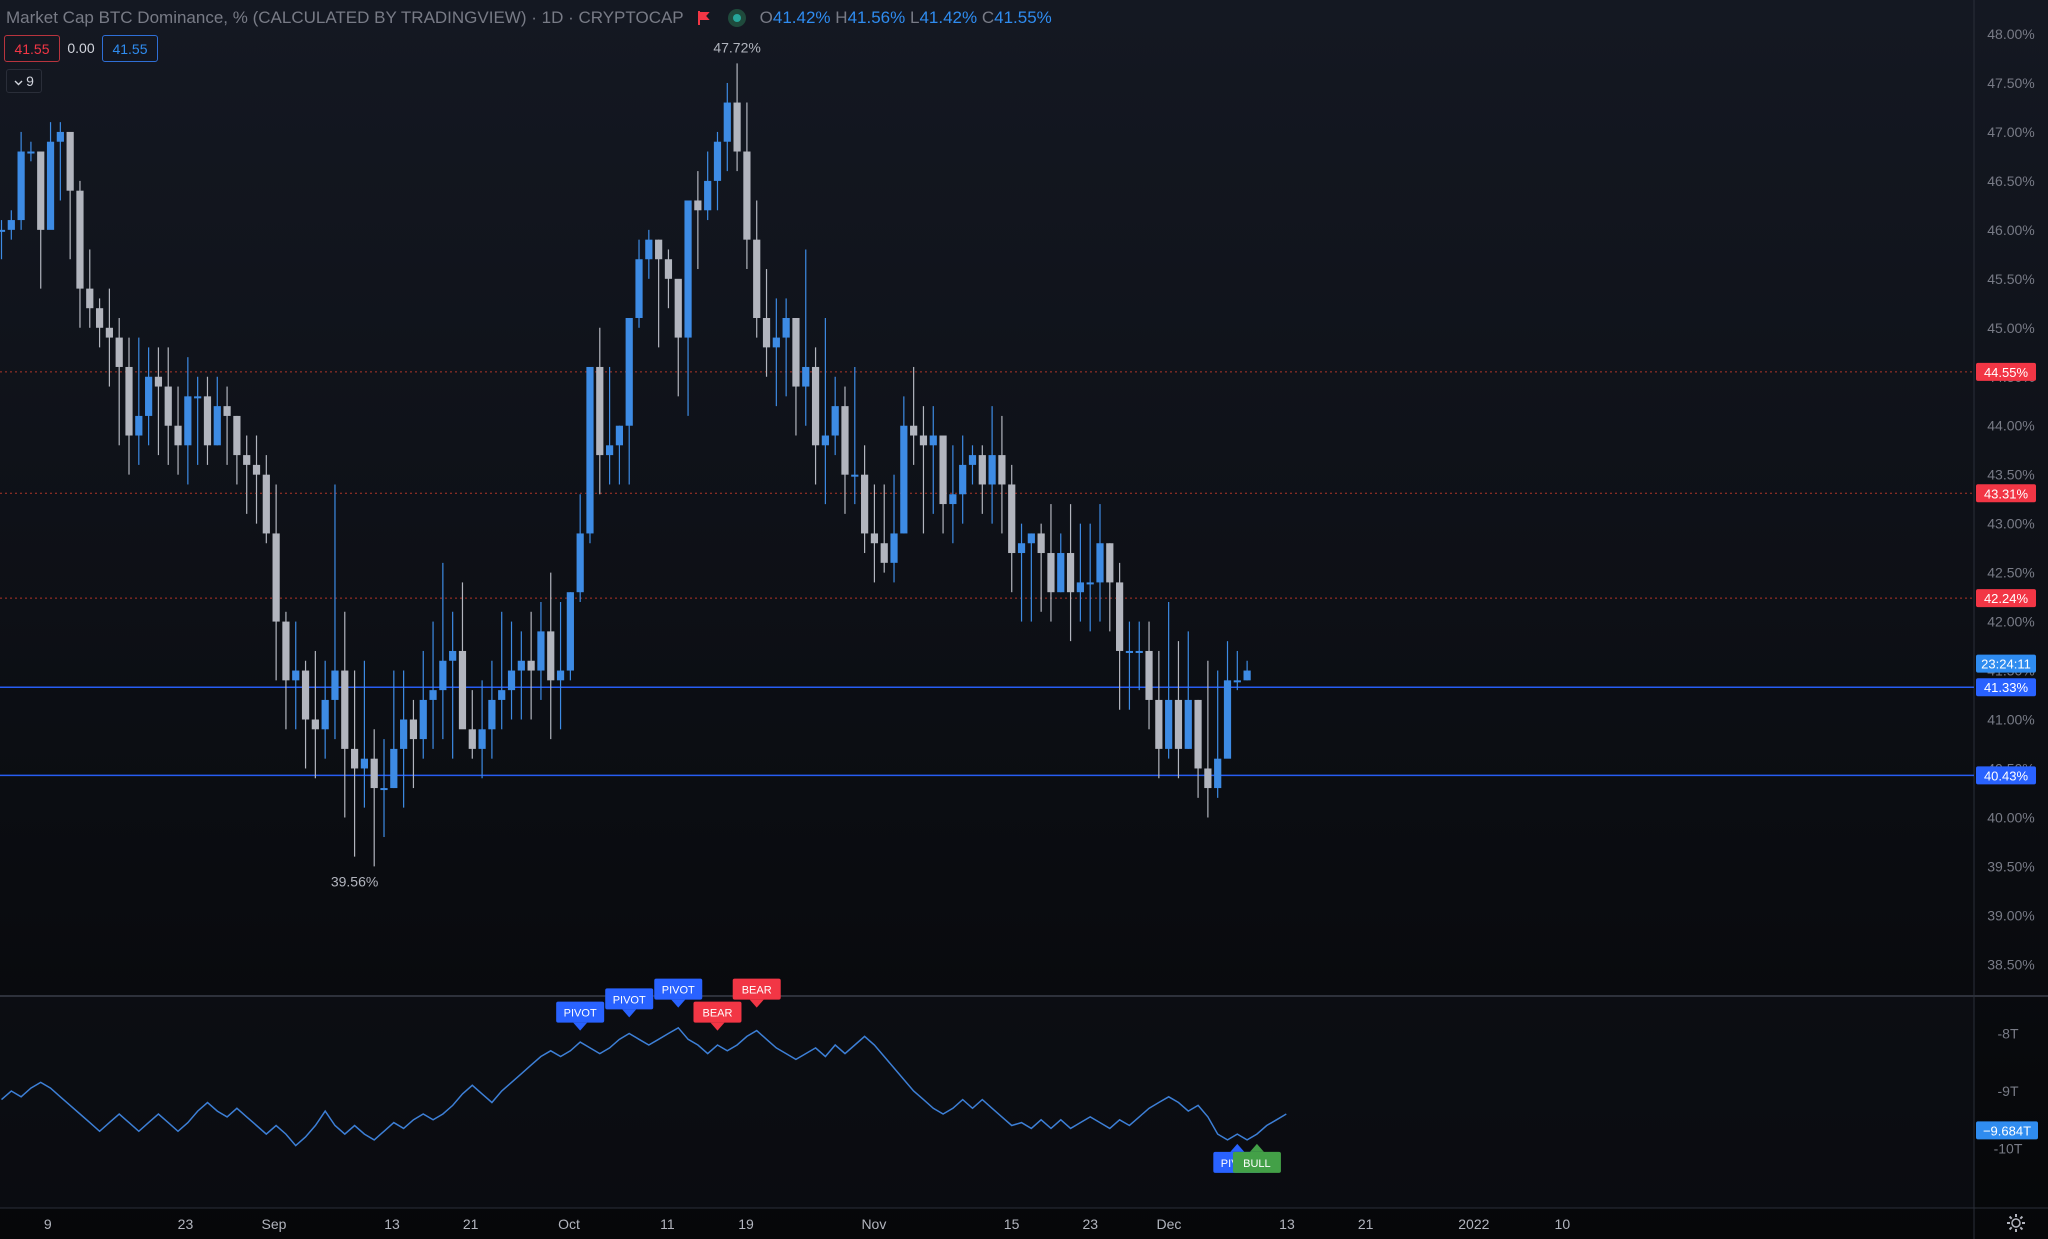 The width and height of the screenshot is (2048, 1239). I want to click on time-axis: 9 23 Sep 13 21 Oct 11 19 Nov 15 23 Dec 13 21 2022 10, so click(807, 1224).